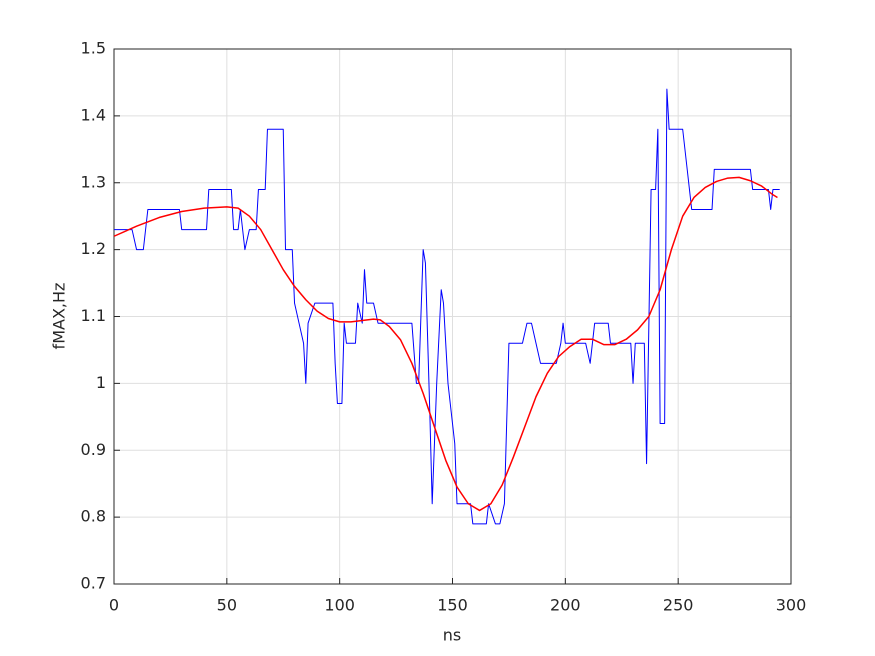  I want to click on x-tick-label: 150, so click(452, 605).